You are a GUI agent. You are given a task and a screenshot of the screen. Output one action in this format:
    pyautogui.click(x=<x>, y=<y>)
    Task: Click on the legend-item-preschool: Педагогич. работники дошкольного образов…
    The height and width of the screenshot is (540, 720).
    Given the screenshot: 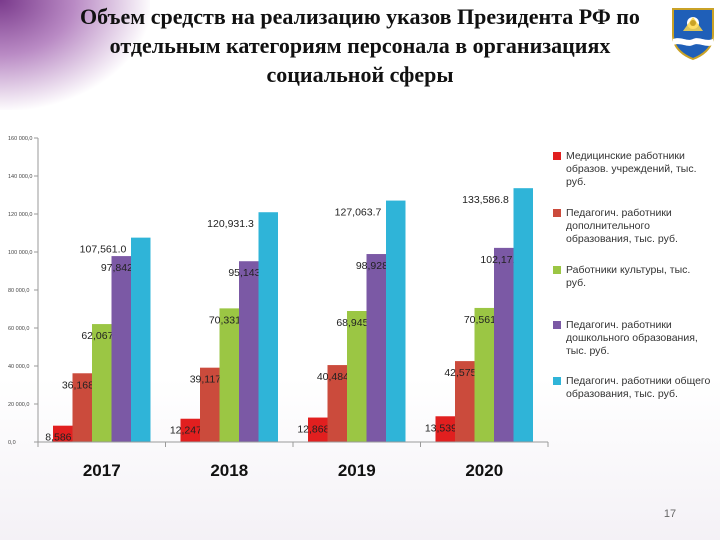 What is the action you would take?
    pyautogui.click(x=633, y=338)
    